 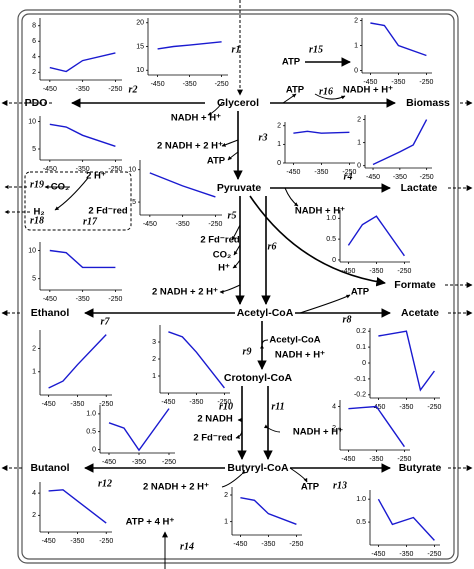 What do you see at coordinates (348, 176) in the screenshot?
I see `reaction-label: r4` at bounding box center [348, 176].